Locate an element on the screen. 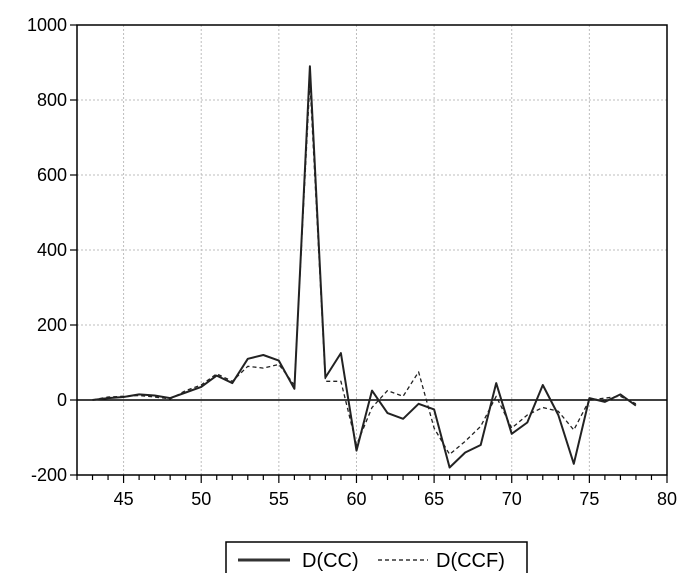 Image resolution: width=677 pixels, height=573 pixels. x-tick-label-75: 75 is located at coordinates (589, 499).